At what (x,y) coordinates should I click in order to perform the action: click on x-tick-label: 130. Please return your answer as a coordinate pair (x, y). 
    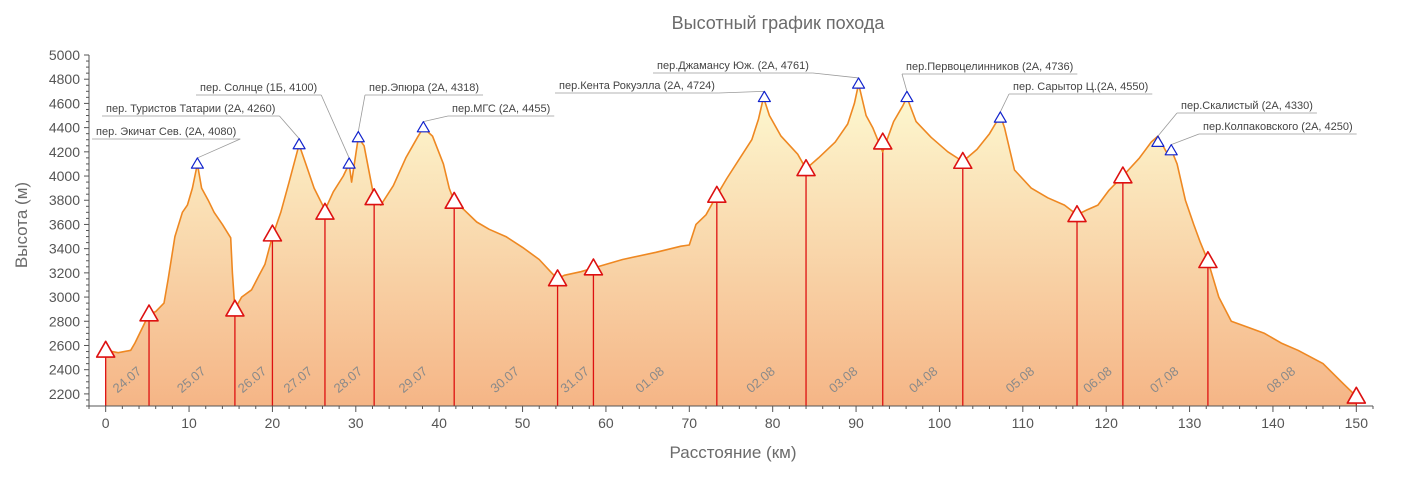
    Looking at the image, I should click on (1190, 423).